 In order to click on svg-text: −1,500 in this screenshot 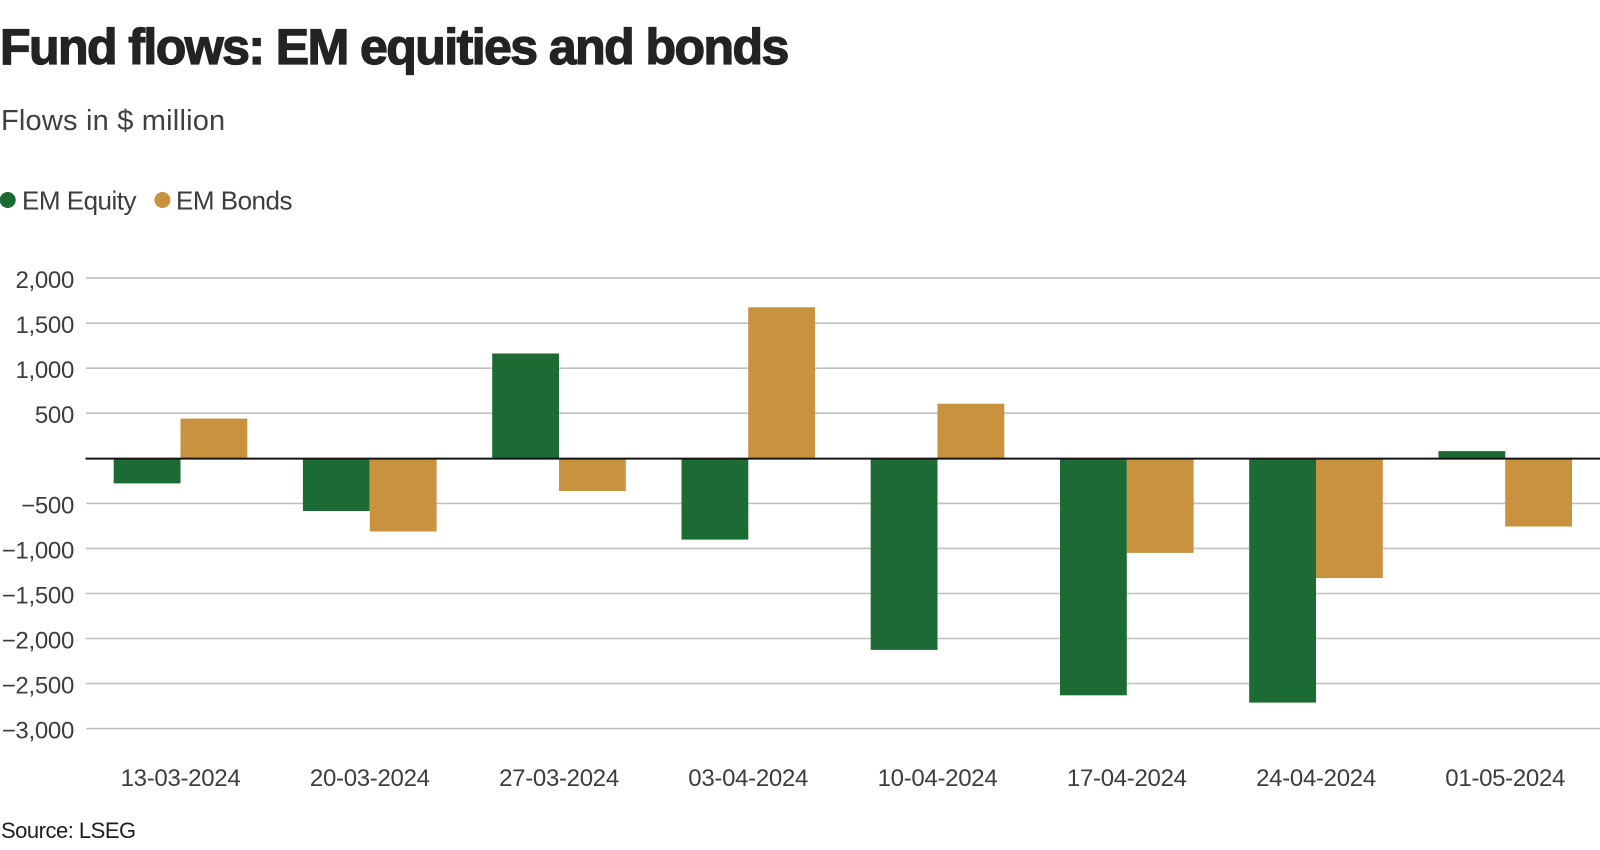, I will do `click(38, 596)`.